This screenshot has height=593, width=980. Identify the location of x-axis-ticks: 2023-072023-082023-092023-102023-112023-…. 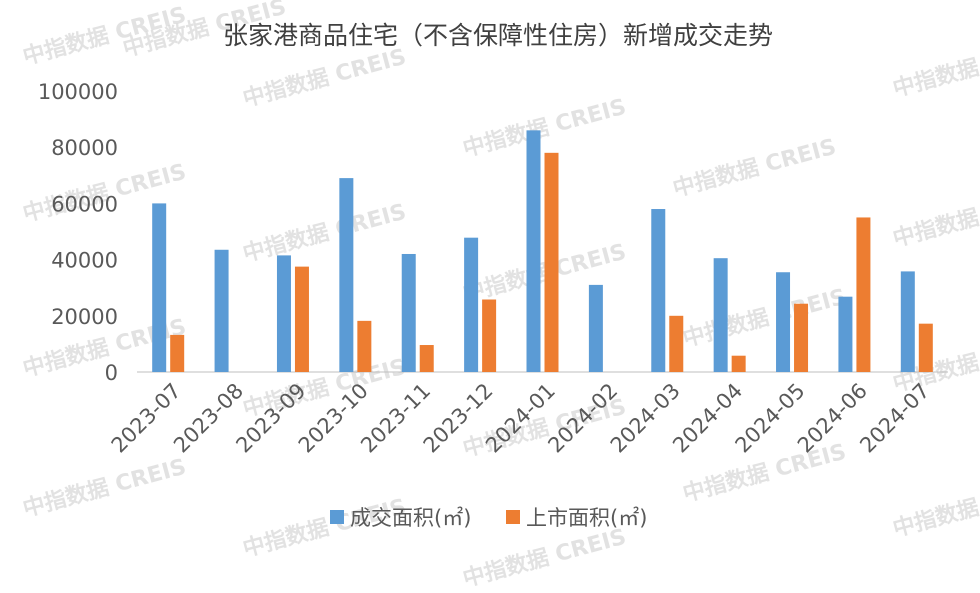
(521, 418).